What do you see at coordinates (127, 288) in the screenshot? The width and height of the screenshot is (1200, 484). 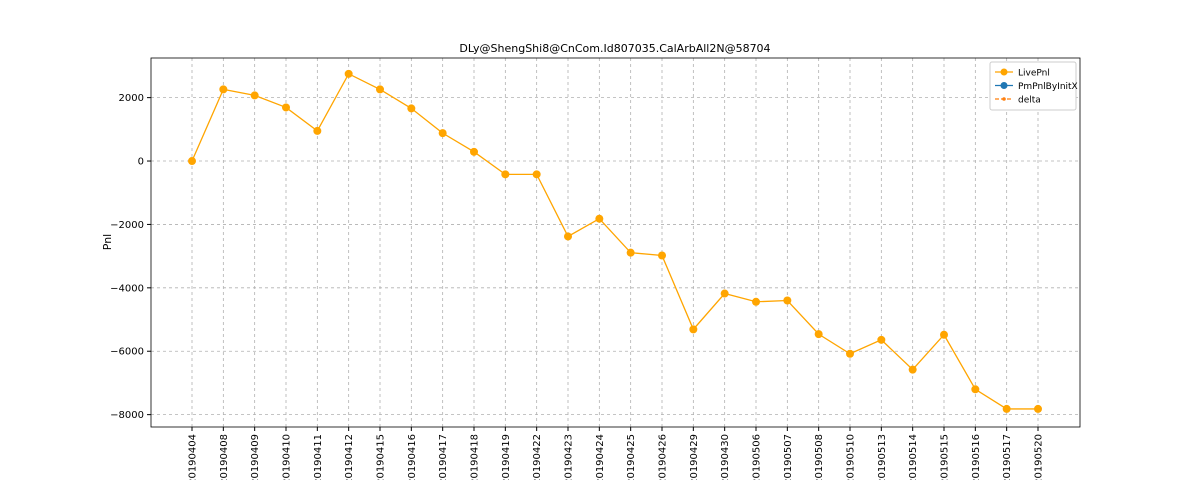 I see `y-tick-label: −4000` at bounding box center [127, 288].